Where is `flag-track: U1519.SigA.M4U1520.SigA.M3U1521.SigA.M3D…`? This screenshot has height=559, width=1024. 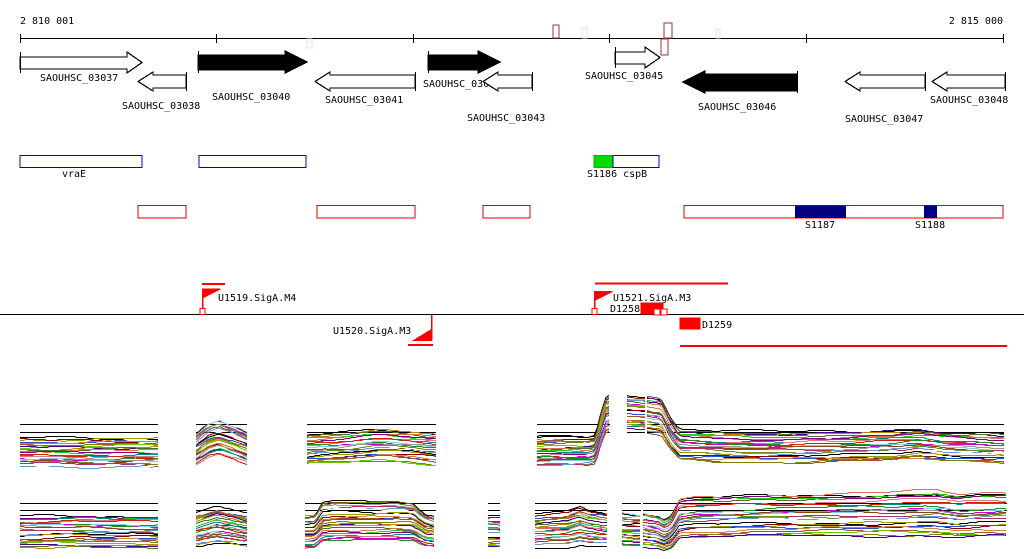
flag-track: U1519.SigA.M4U1520.SigA.M3U1521.SigA.M3D… is located at coordinates (512, 314).